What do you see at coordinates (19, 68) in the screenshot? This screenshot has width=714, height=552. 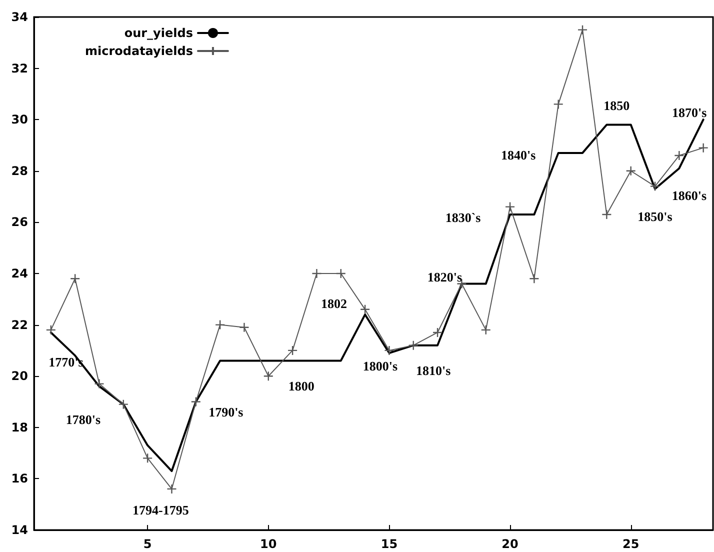 I see `y-tick-label: 32` at bounding box center [19, 68].